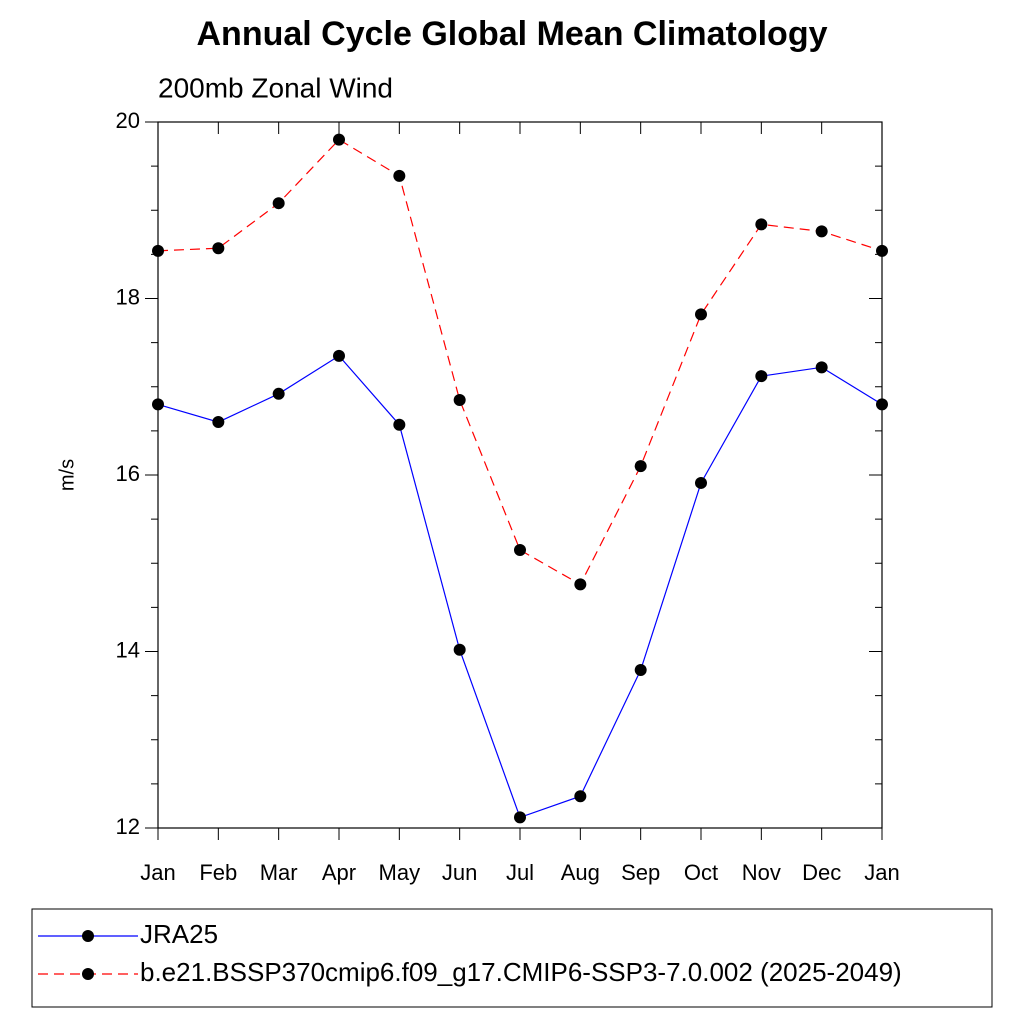 This screenshot has height=1024, width=1024. I want to click on y-tick-label: 16, so click(128, 473).